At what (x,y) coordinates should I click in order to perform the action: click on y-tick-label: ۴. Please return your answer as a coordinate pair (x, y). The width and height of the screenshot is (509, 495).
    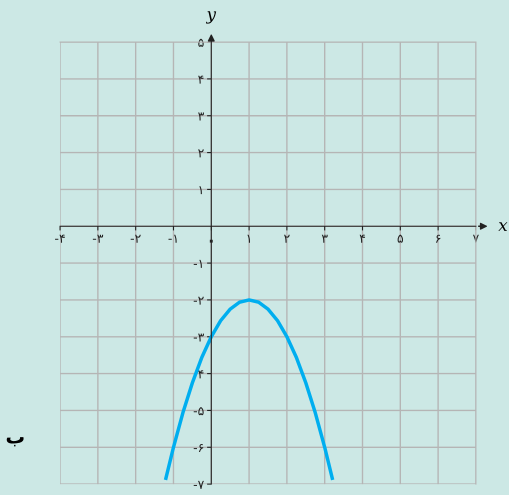
    Looking at the image, I should click on (201, 80).